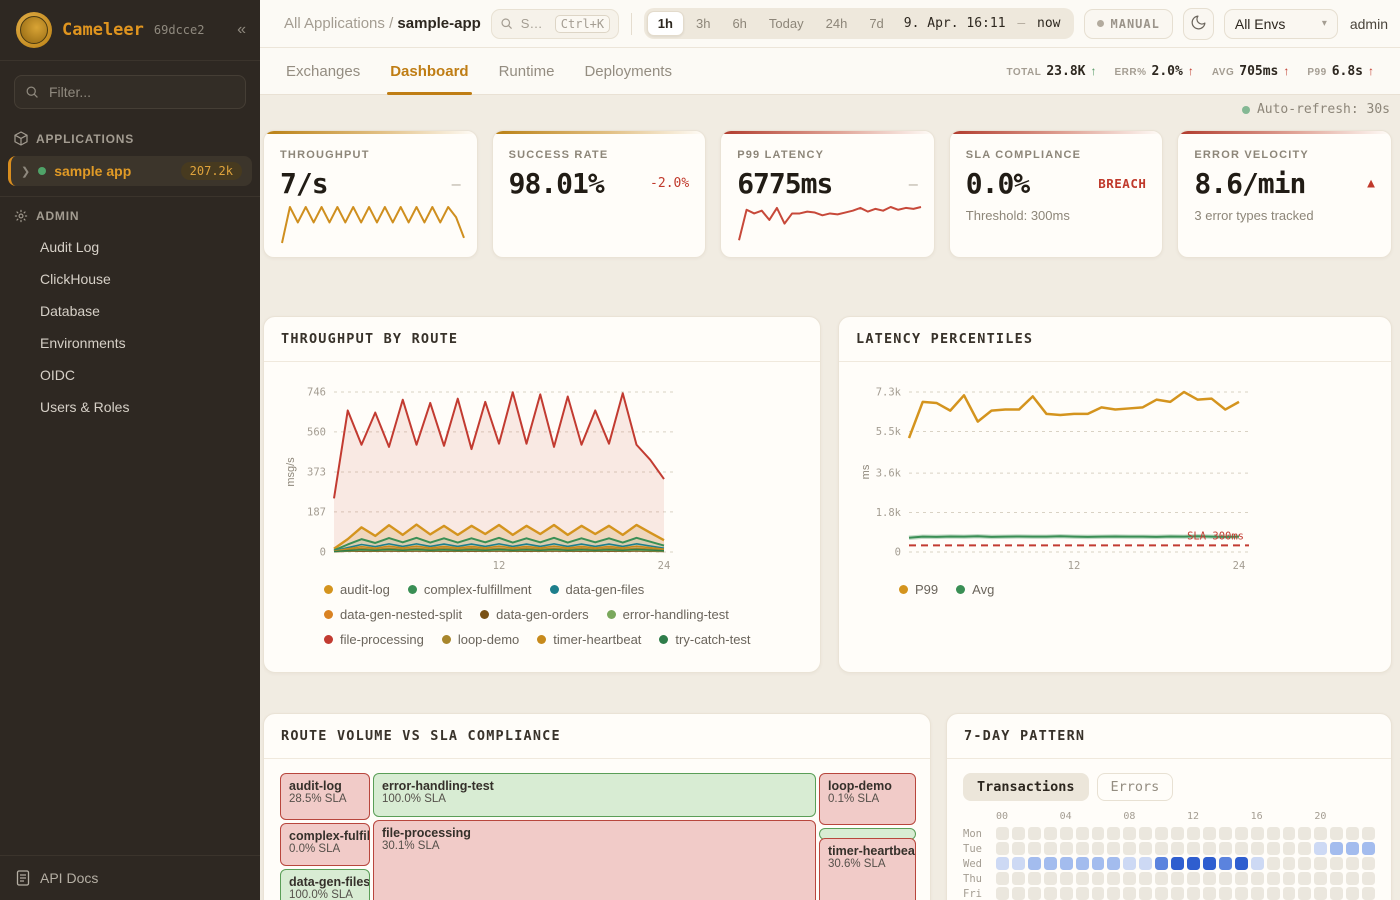 This screenshot has height=900, width=1400. What do you see at coordinates (918, 589) in the screenshot?
I see `legend-item-p99: P99` at bounding box center [918, 589].